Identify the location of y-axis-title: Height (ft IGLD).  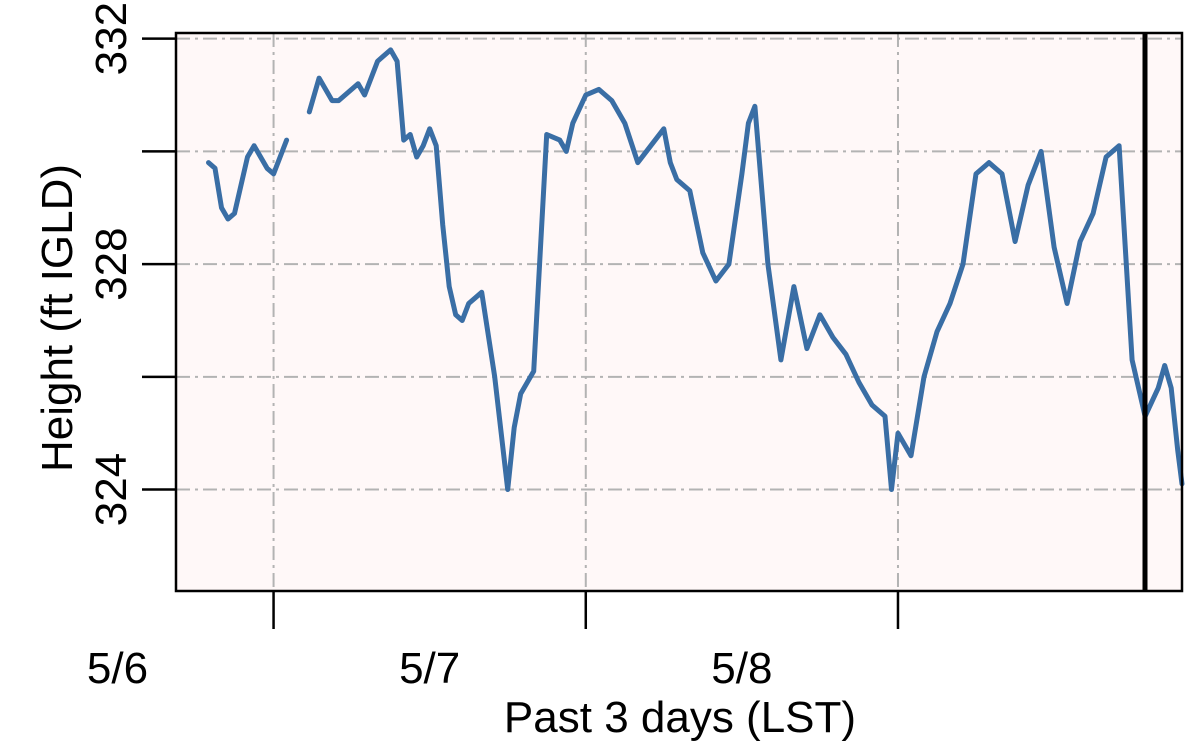
(57, 318).